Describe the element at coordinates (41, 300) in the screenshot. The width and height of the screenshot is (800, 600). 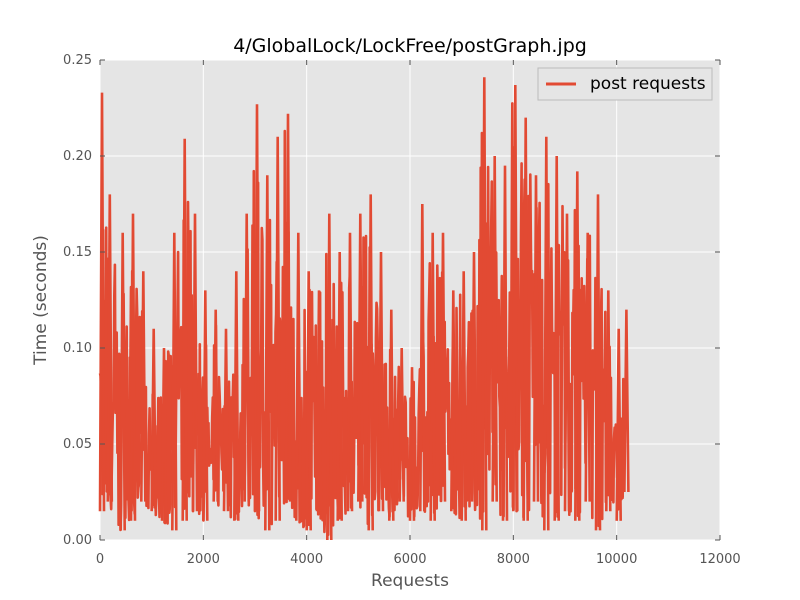
I see `y-axis-label: Time (seconds)` at that location.